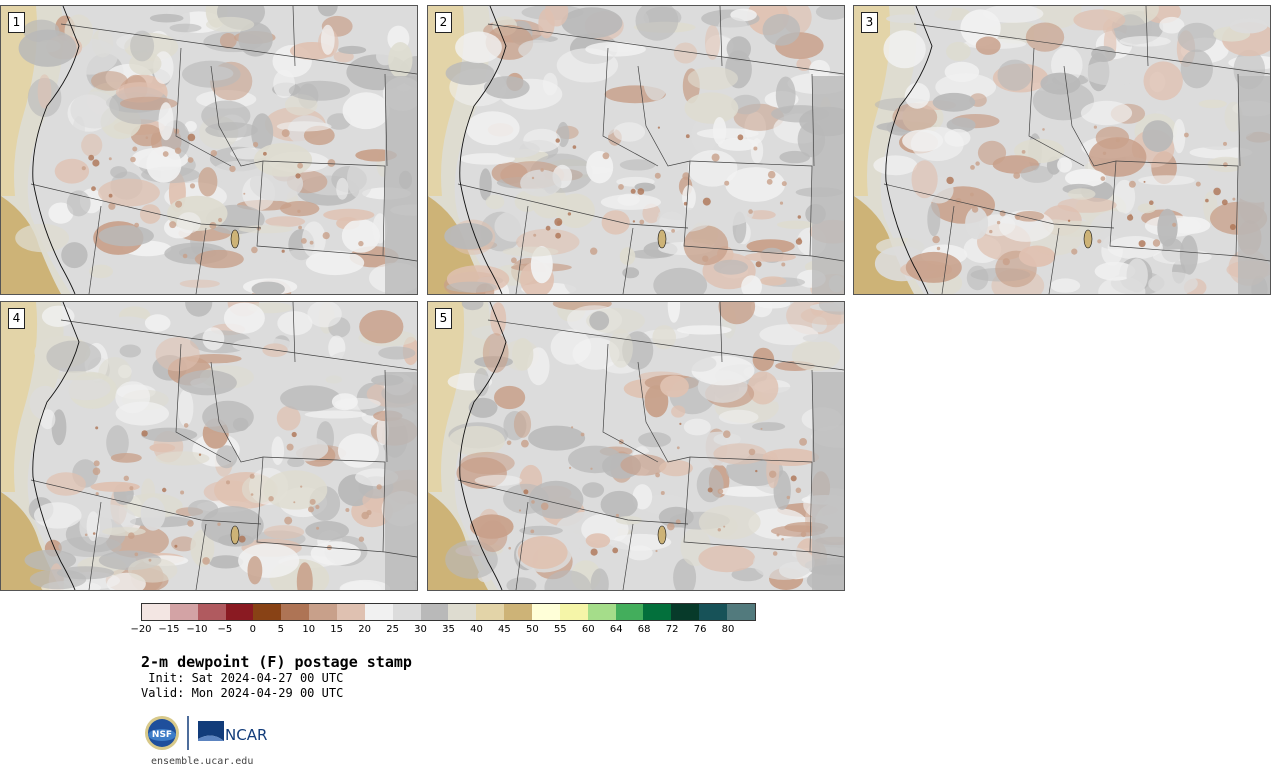 This screenshot has width=1280, height=773. Describe the element at coordinates (448, 629) in the screenshot. I see `colorbar-tick: 35` at that location.